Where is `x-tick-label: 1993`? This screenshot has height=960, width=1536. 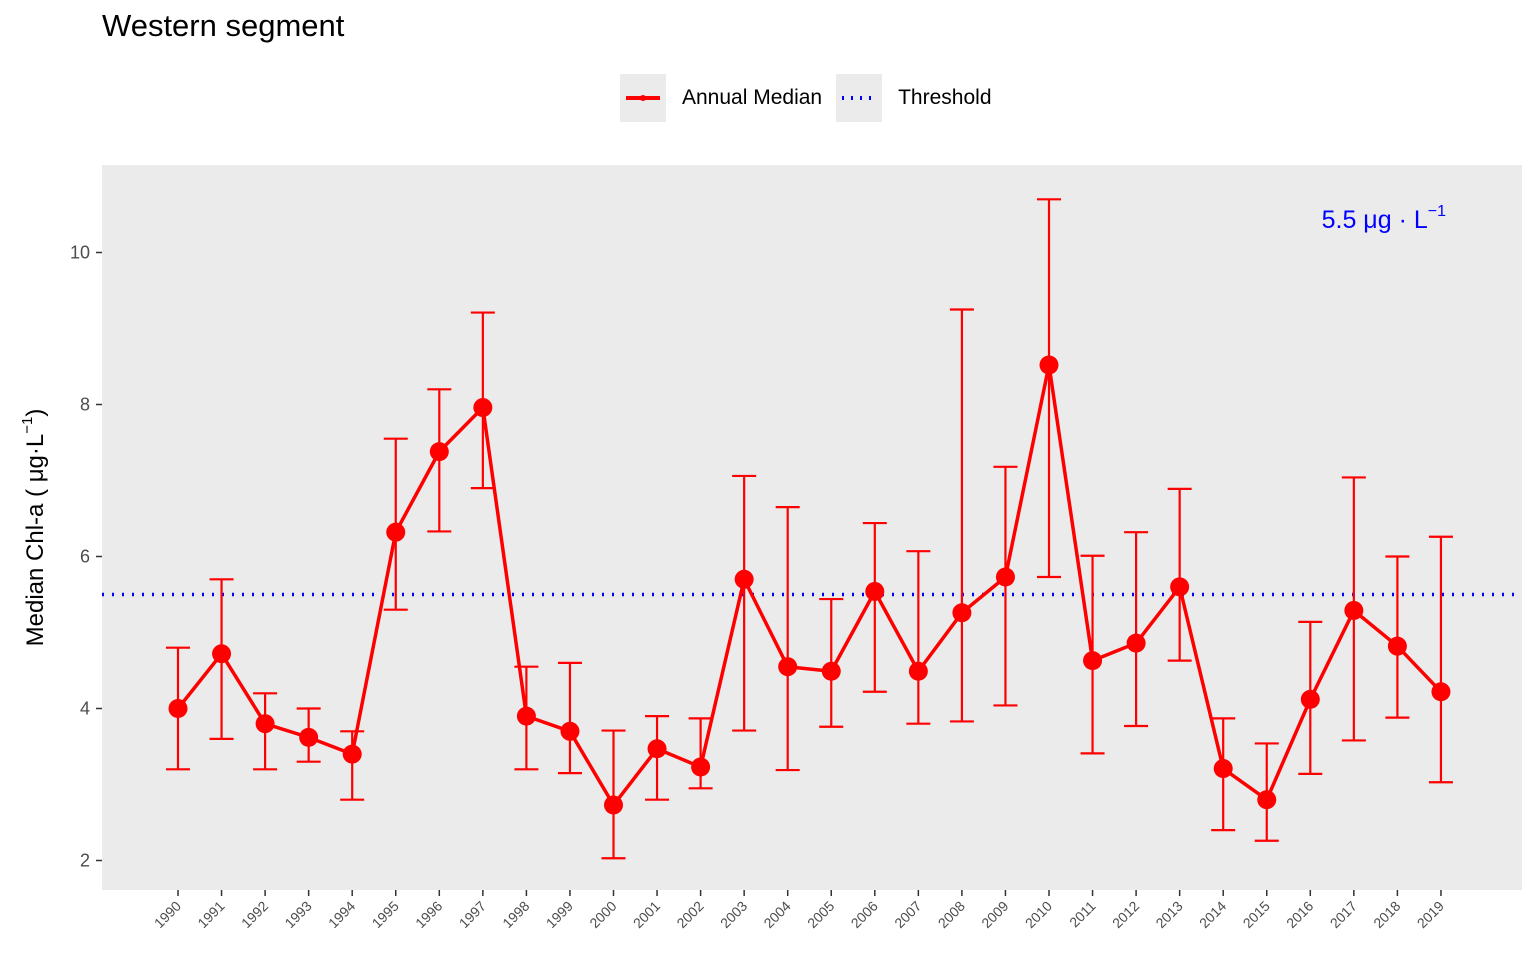 x-tick-label: 1993 is located at coordinates (297, 914).